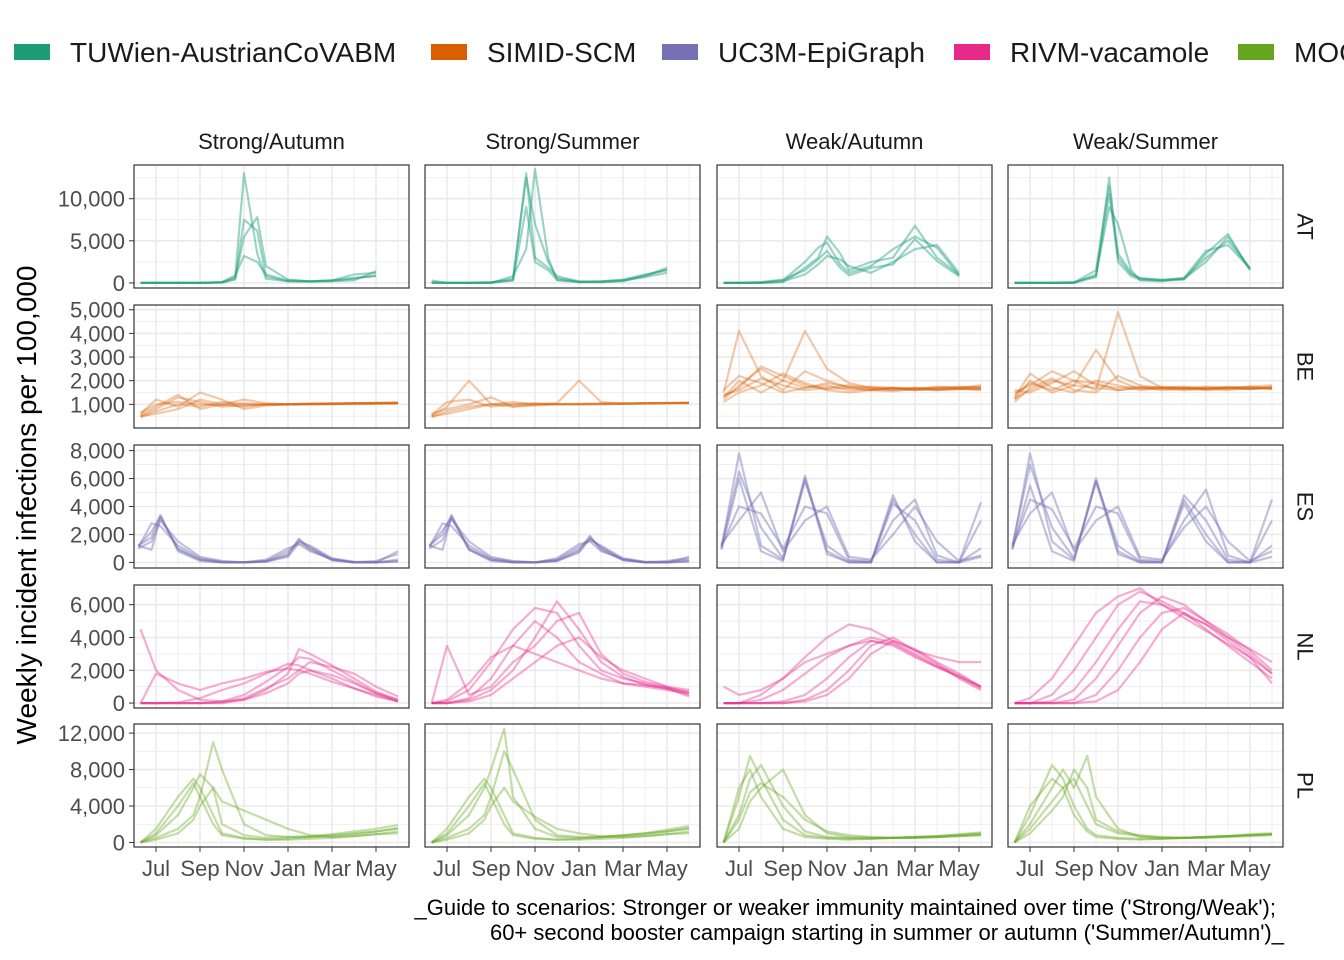 Image resolution: width=1344 pixels, height=960 pixels. Describe the element at coordinates (821, 52) in the screenshot. I see `legend-label: UC3M-EpiGraph` at that location.